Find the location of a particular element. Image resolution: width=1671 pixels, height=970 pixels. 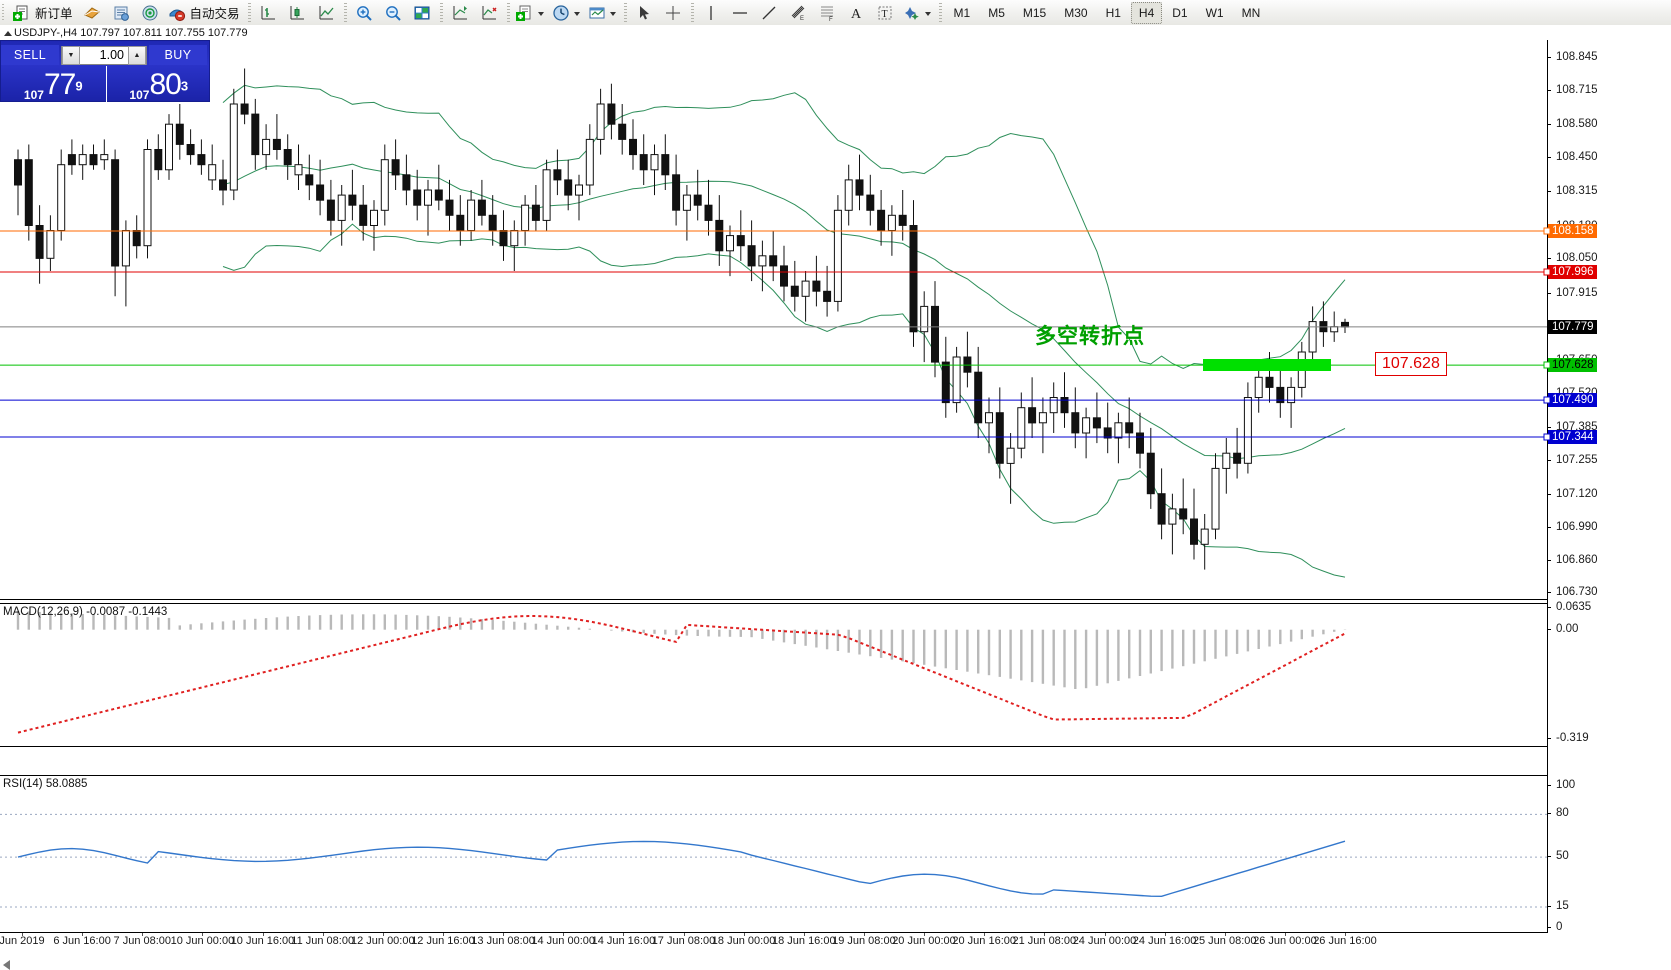

cursor-button is located at coordinates (644, 12).